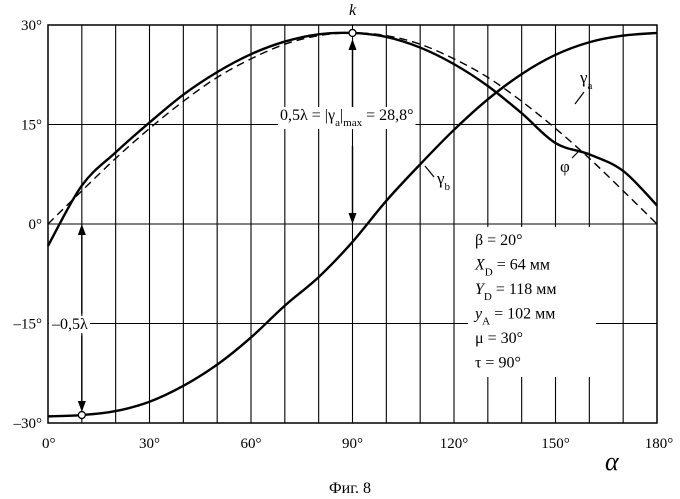  What do you see at coordinates (350, 488) in the screenshot?
I see `figure-caption: Фиг. 8` at bounding box center [350, 488].